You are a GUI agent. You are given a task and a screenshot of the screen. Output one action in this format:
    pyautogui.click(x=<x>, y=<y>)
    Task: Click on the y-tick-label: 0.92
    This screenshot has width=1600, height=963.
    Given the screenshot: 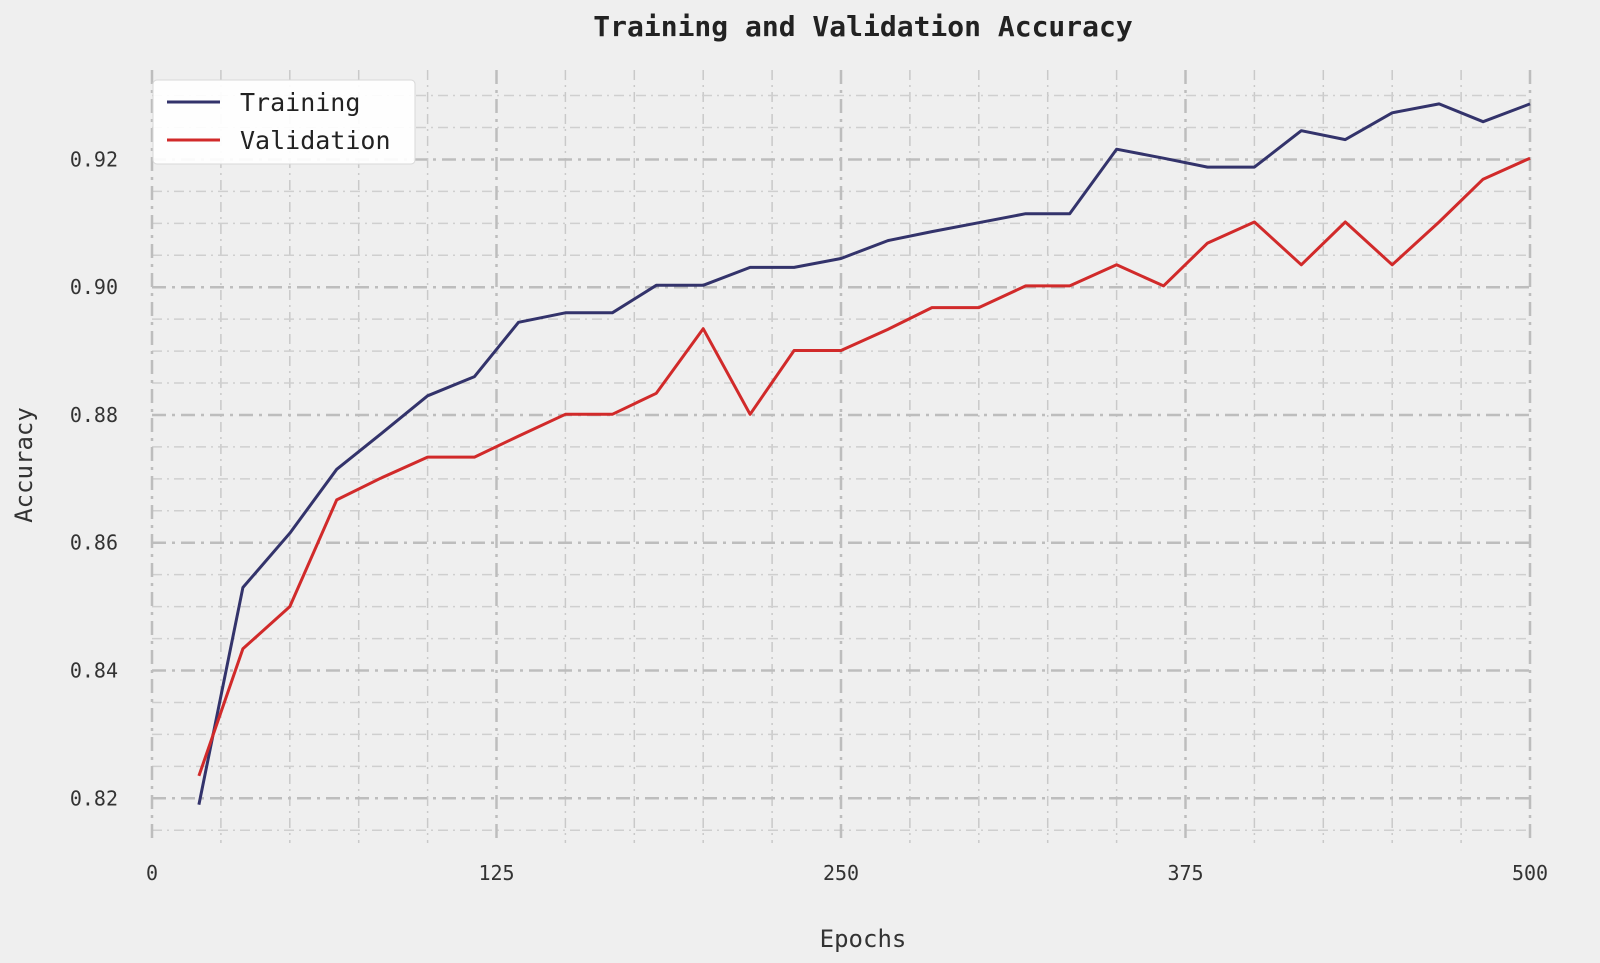 What is the action you would take?
    pyautogui.click(x=94, y=159)
    